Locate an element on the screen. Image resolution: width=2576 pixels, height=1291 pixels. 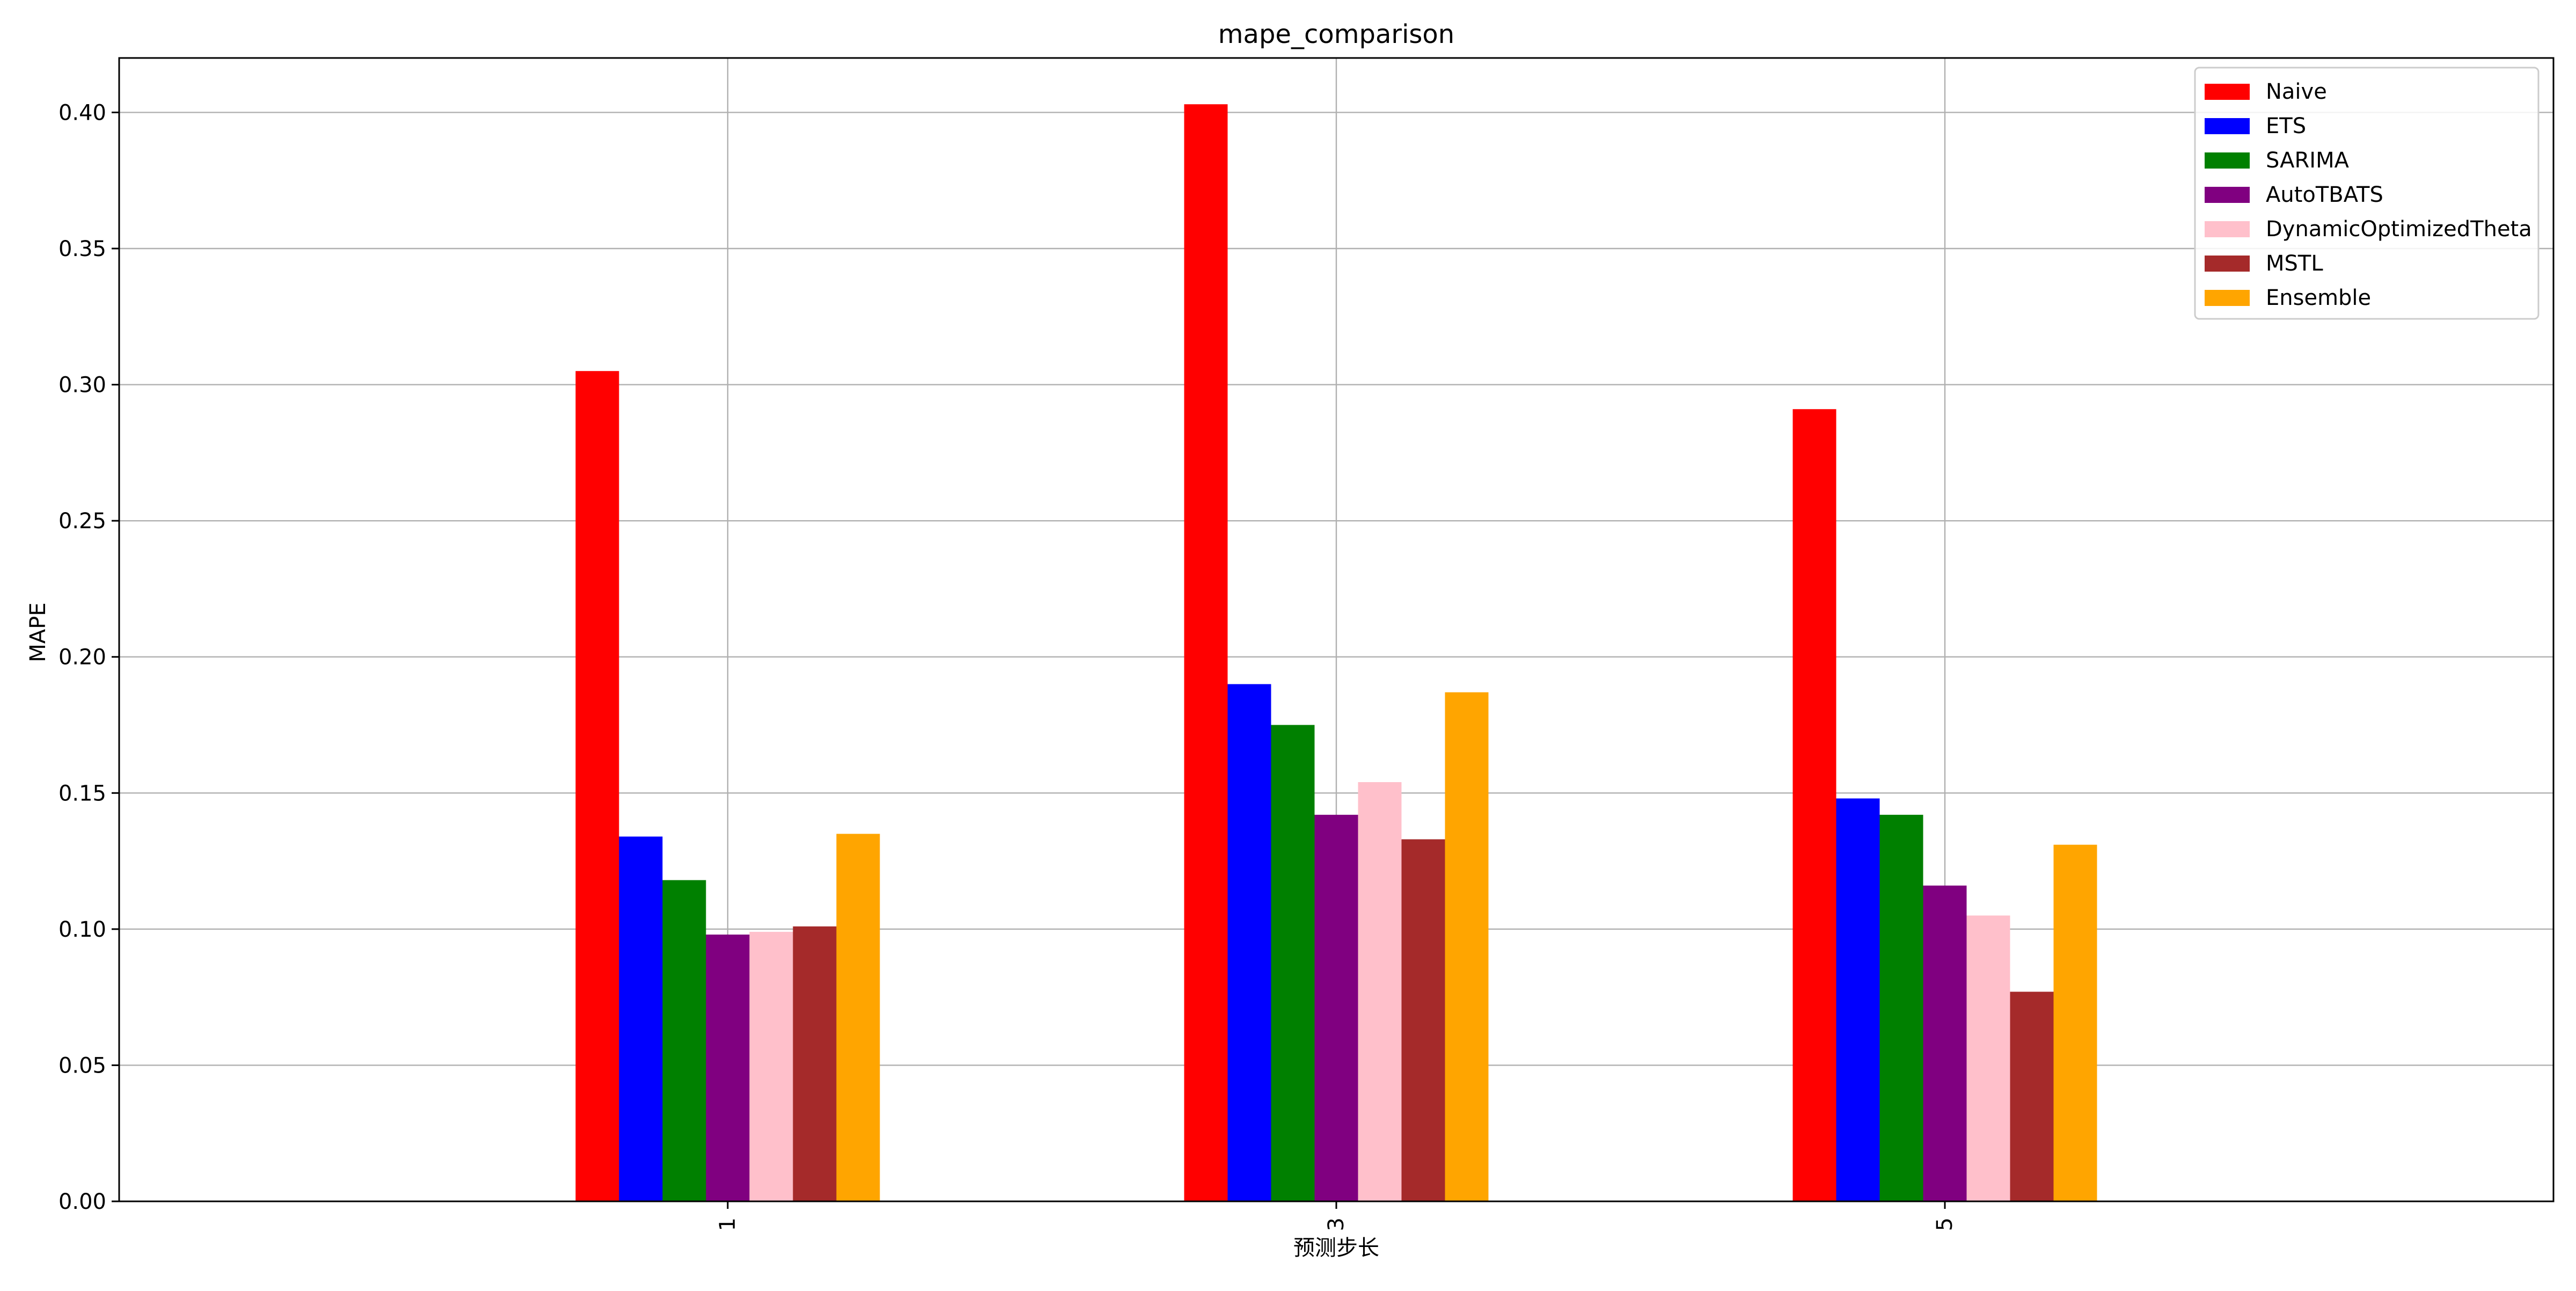
legend-label-ets: ETS is located at coordinates (2286, 126).